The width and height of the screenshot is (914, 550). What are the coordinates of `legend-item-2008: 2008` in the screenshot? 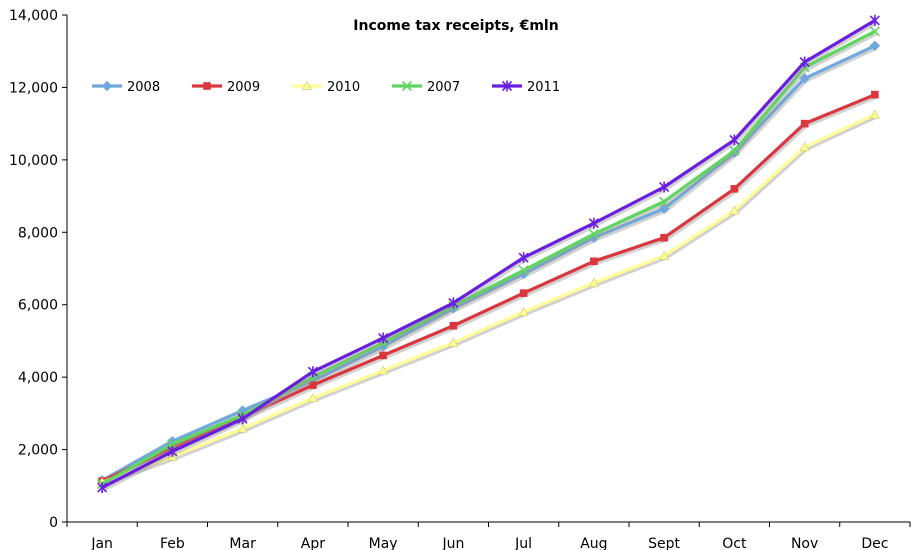 It's located at (126, 87).